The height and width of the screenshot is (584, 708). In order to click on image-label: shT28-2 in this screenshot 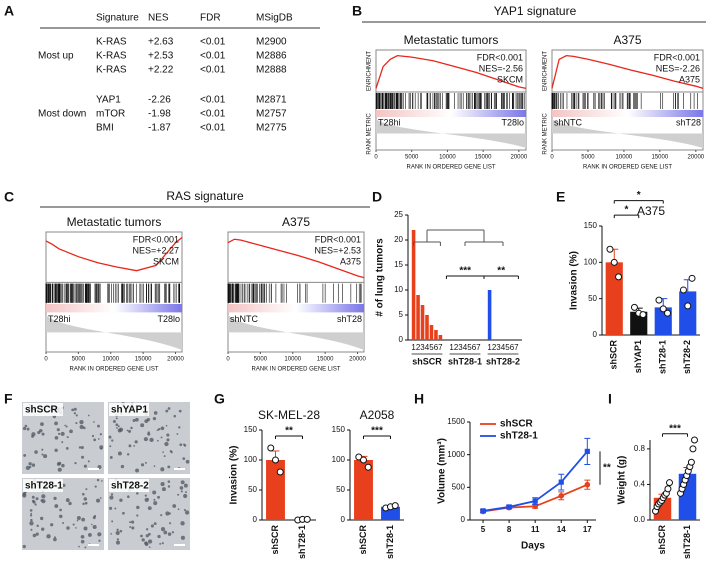, I will do `click(130, 486)`.